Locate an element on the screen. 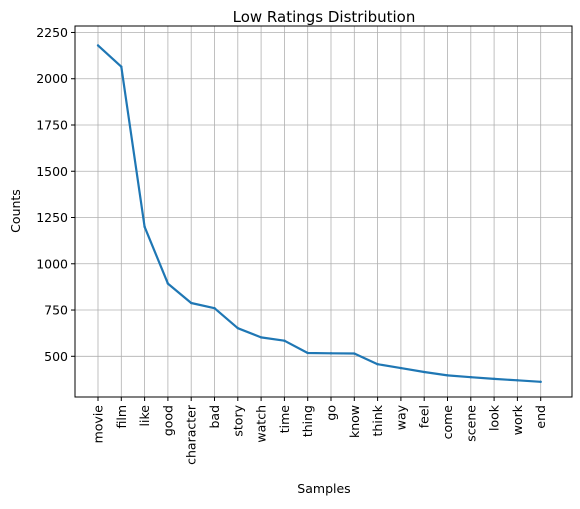 The width and height of the screenshot is (580, 509). x-tick-label: scene is located at coordinates (470, 423).